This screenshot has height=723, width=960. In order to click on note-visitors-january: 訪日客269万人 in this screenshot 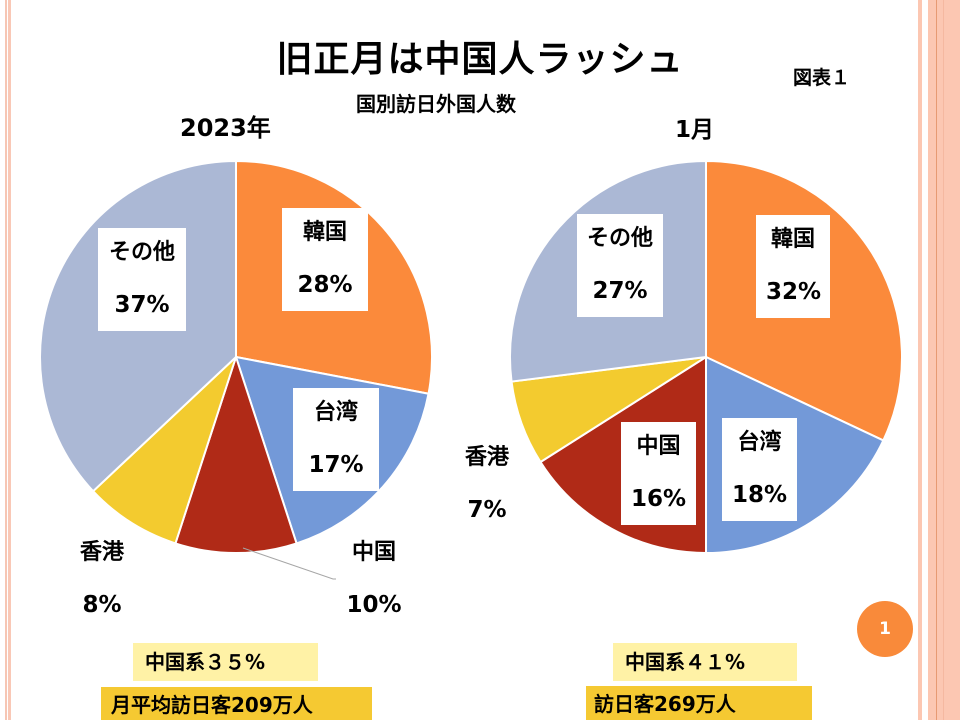, I will do `click(699, 703)`.